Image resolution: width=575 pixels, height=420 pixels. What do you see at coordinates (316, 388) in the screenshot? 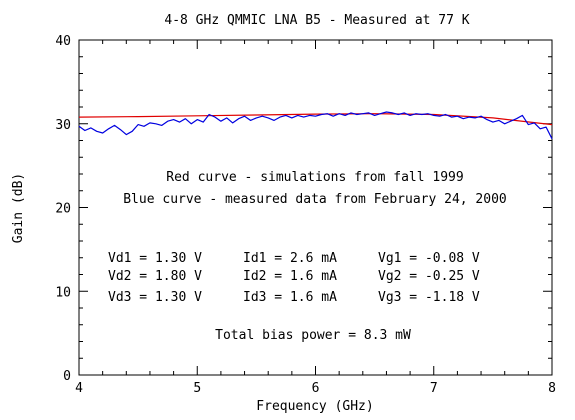
I see `x-tick-label: 6` at bounding box center [316, 388].